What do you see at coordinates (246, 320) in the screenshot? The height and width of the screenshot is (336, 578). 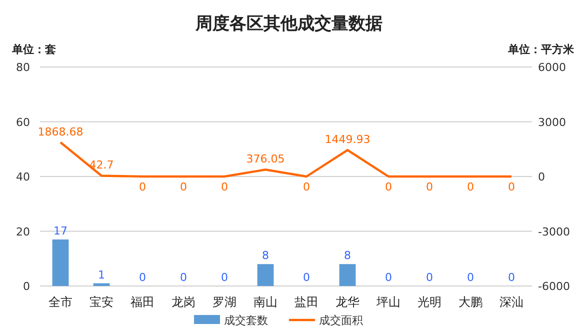 I see `legend-label: 成交套数` at bounding box center [246, 320].